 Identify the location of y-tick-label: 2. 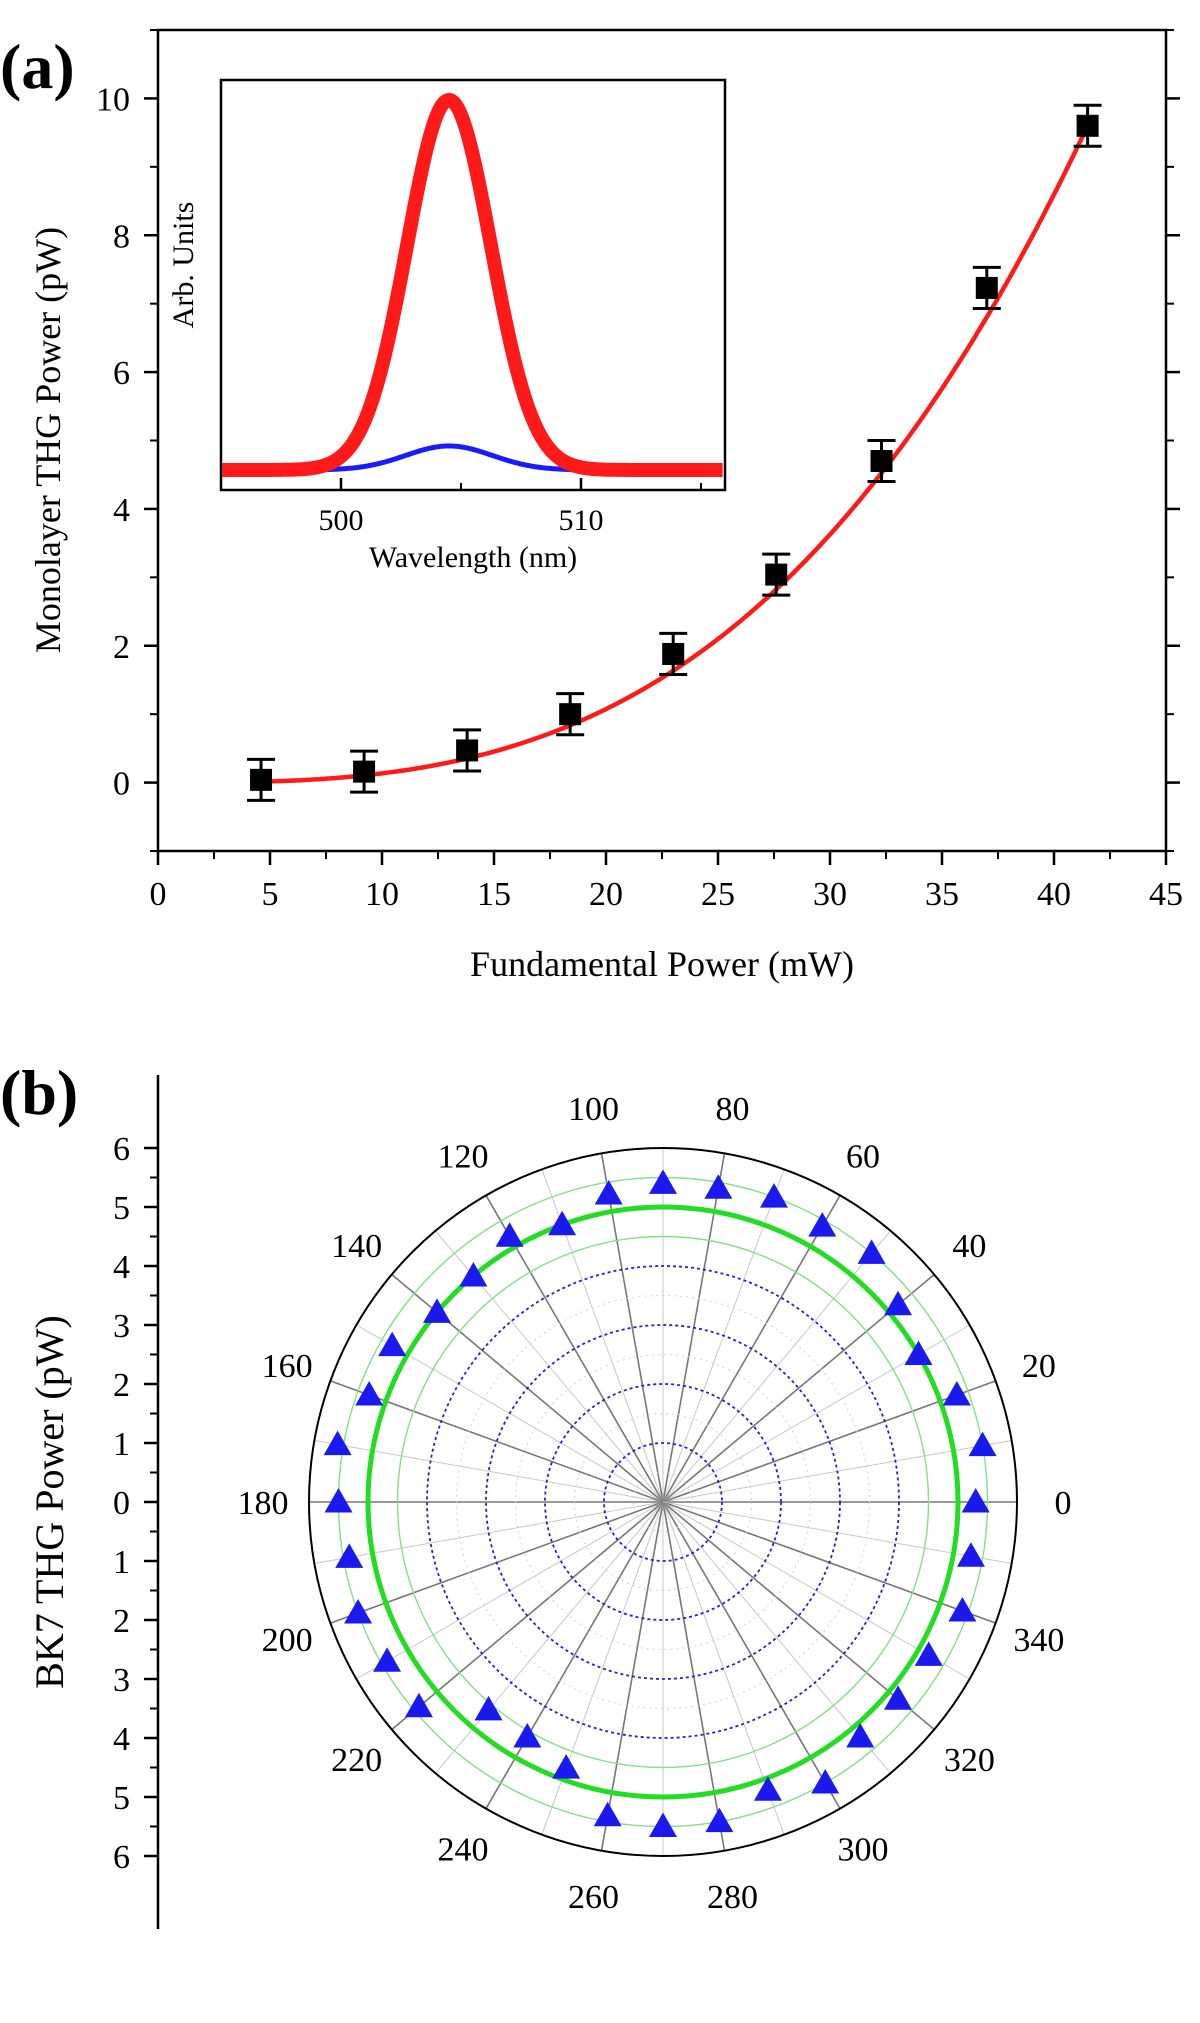
(121, 647).